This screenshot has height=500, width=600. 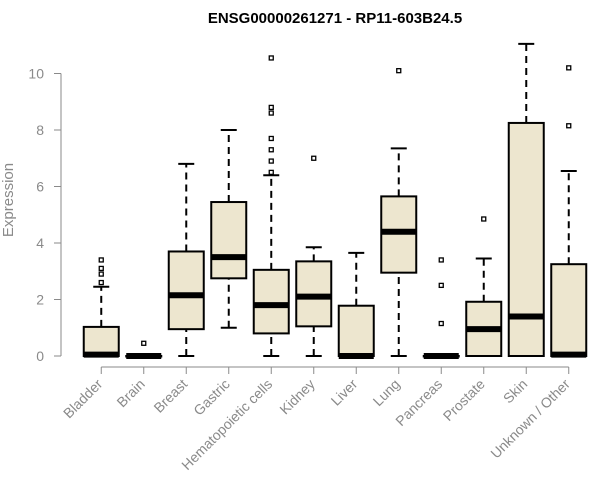 What do you see at coordinates (45, 215) in the screenshot?
I see `y-axis: 0 2 4 6 8 10` at bounding box center [45, 215].